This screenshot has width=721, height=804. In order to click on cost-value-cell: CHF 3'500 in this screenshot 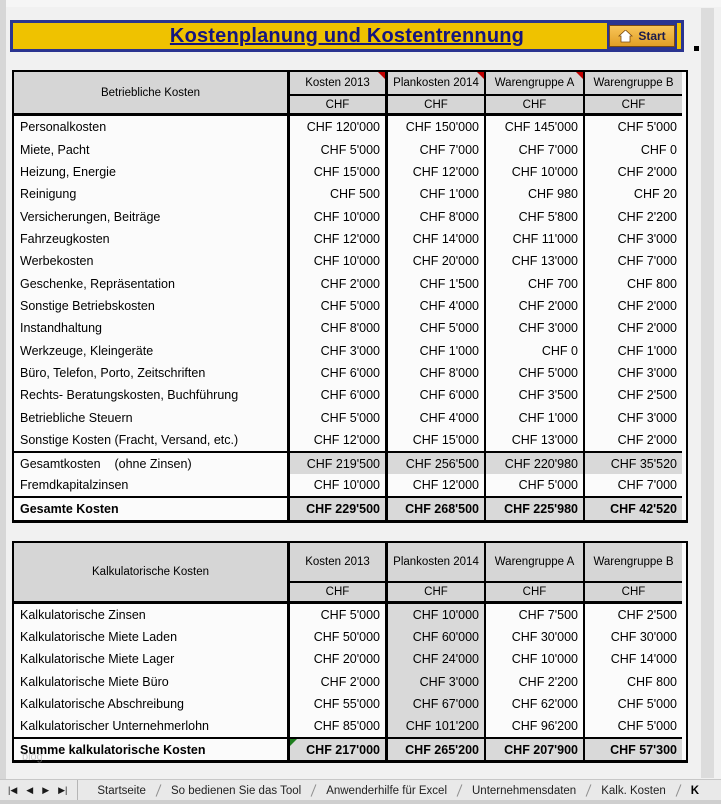, I will do `click(533, 395)`.